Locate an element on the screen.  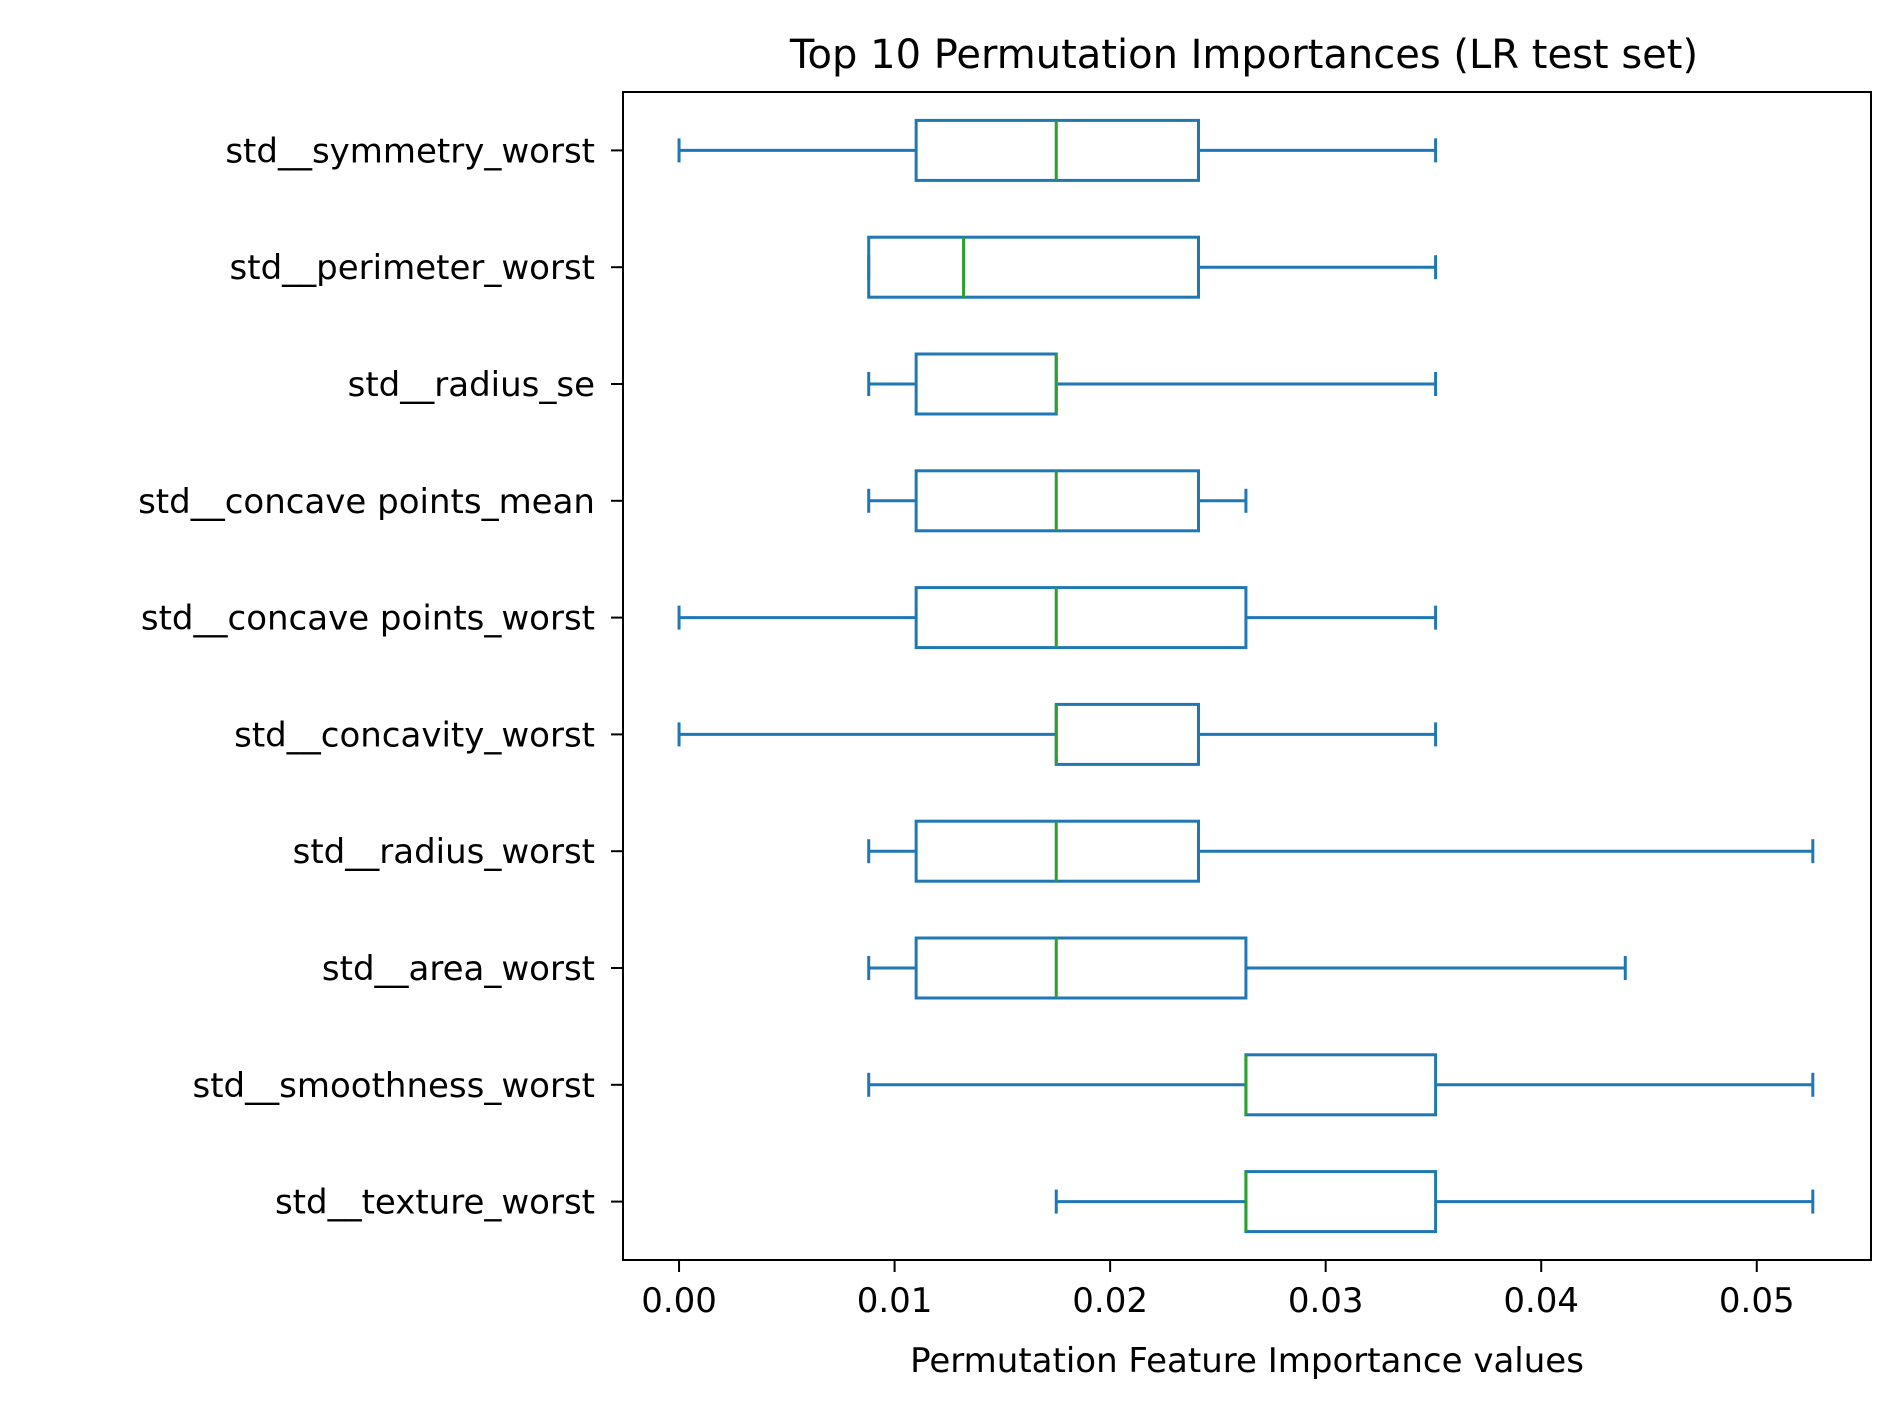
y-tick-label: std__concavity_worst is located at coordinates (414, 735).